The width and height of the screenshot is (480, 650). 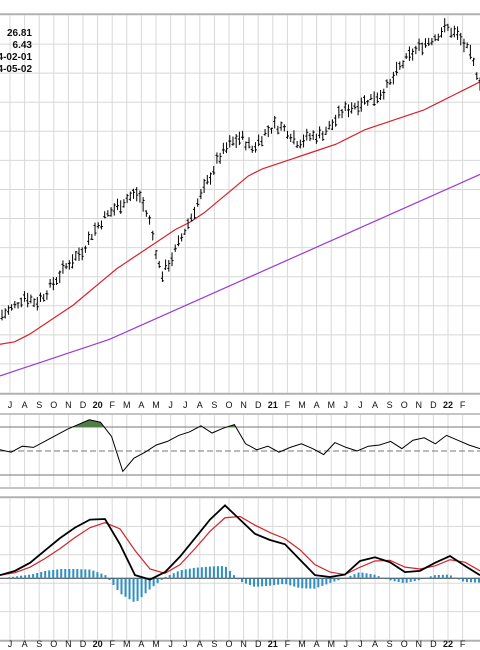 What do you see at coordinates (22, 45) in the screenshot?
I see `info-value-2: 6.43` at bounding box center [22, 45].